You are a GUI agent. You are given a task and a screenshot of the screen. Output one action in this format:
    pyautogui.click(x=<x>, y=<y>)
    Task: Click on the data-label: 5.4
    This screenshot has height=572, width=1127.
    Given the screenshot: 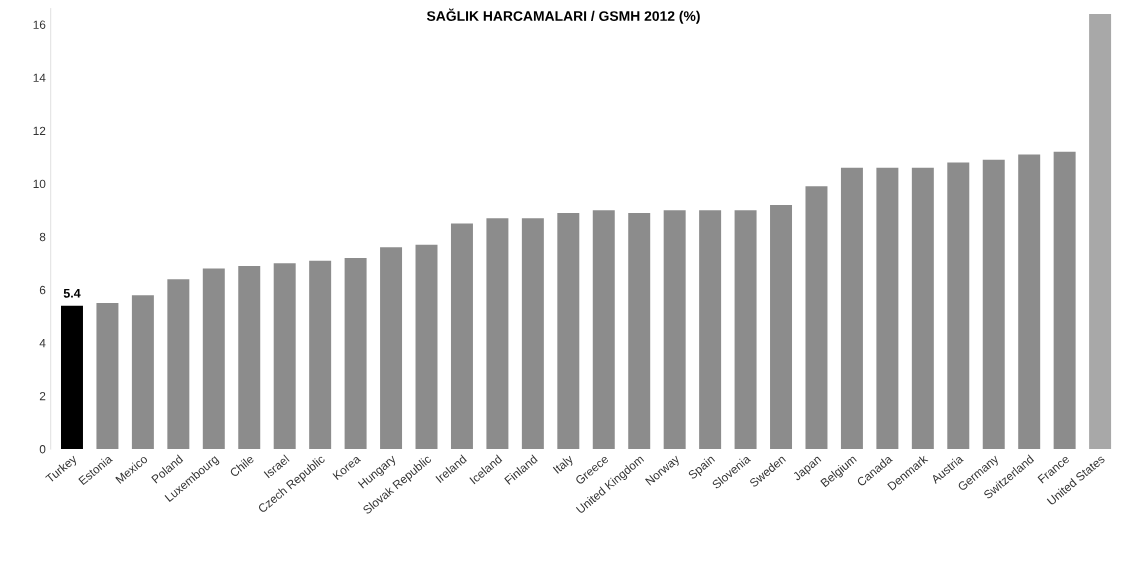 What is the action you would take?
    pyautogui.click(x=72, y=293)
    